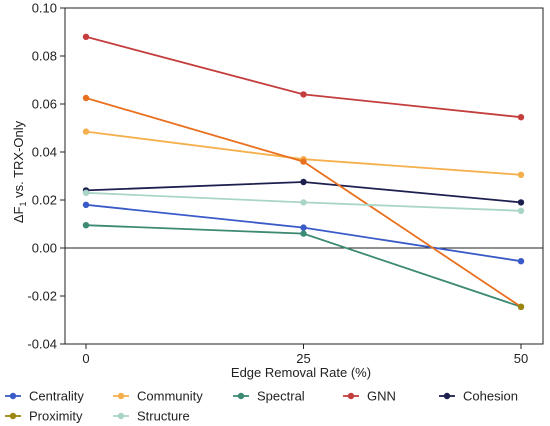 Image resolution: width=550 pixels, height=426 pixels. Describe the element at coordinates (281, 396) in the screenshot. I see `legend-label: Spectral` at that location.